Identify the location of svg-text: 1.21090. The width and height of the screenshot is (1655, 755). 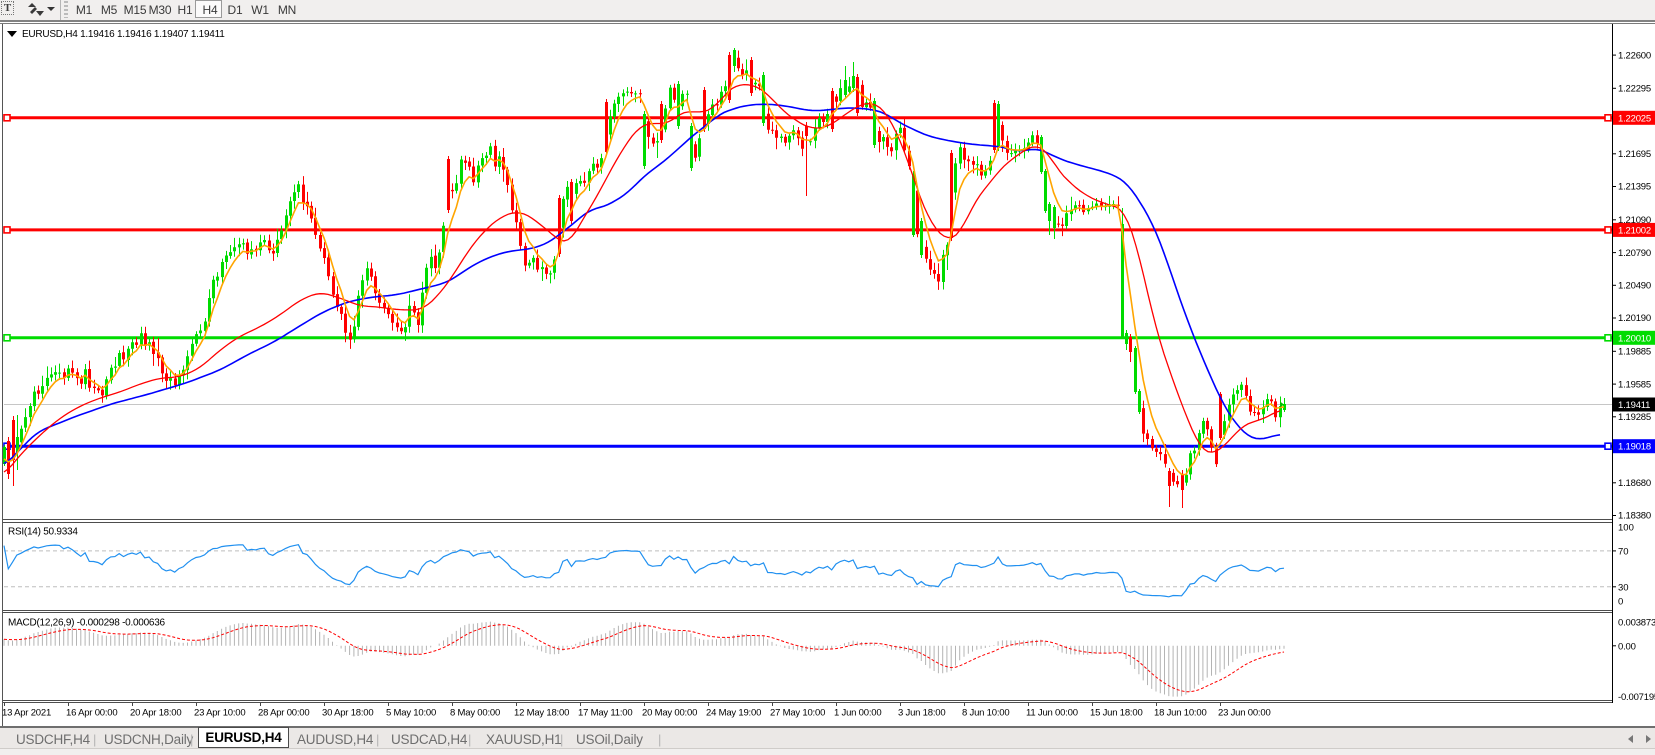
(1634, 220).